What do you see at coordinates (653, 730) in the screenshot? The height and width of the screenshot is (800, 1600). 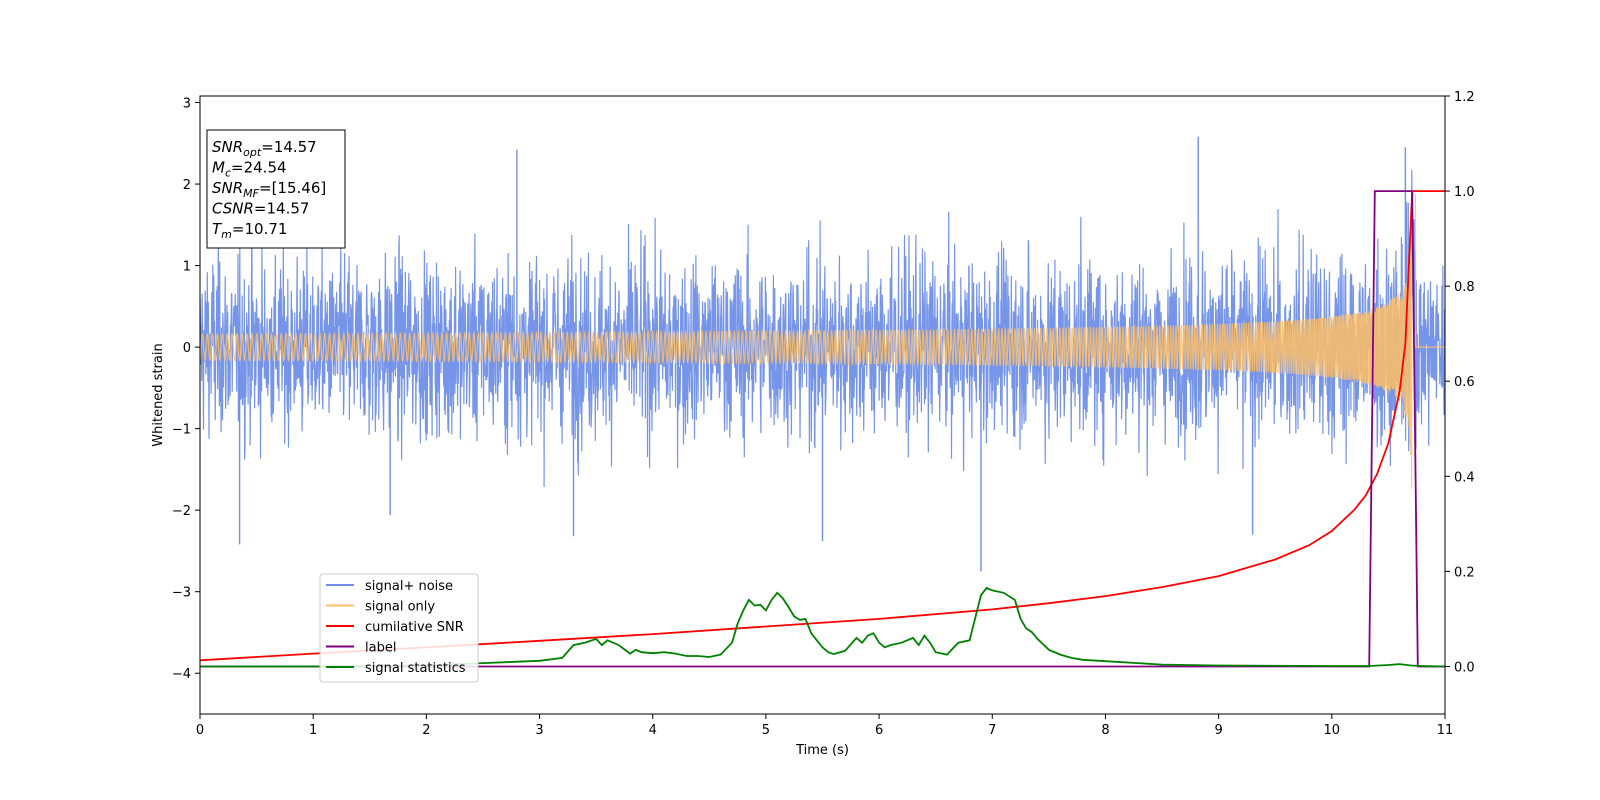 I see `x-tick-label: 4` at bounding box center [653, 730].